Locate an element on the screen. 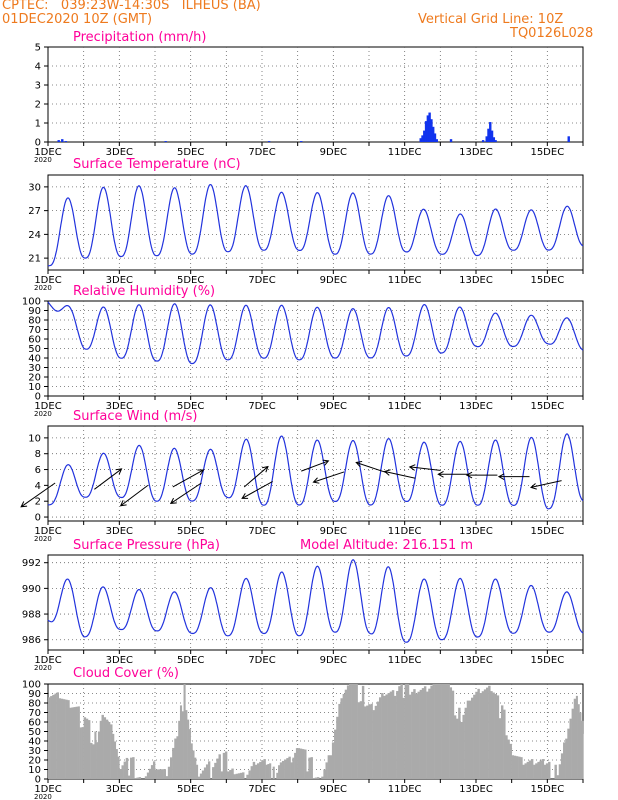  grid-line-label: Vertical Grid Line: 10Z is located at coordinates (491, 19).